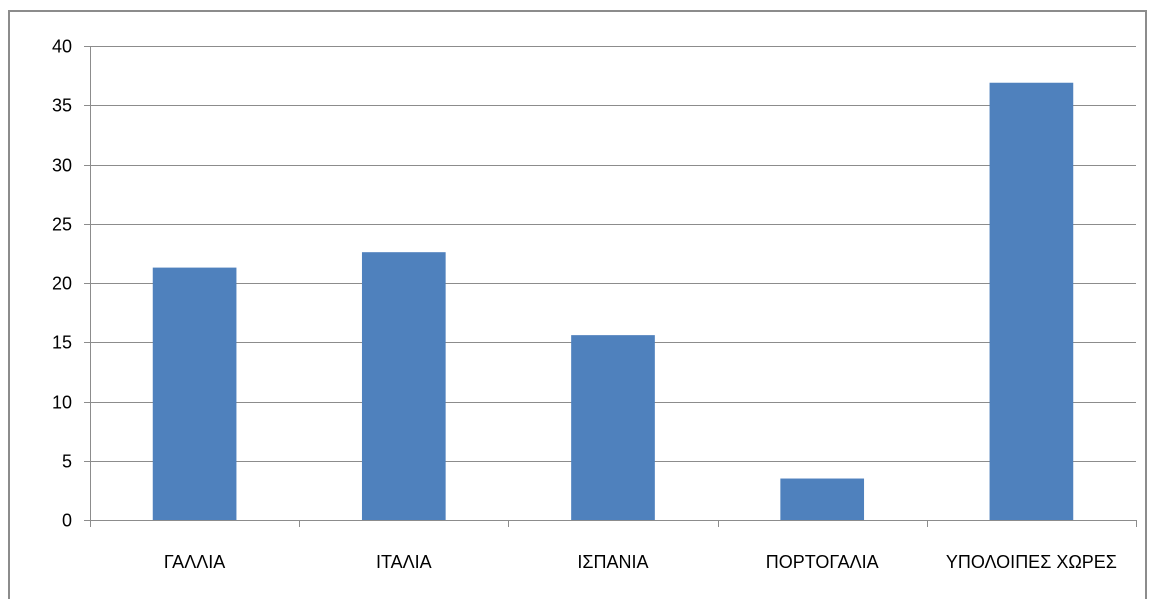  Describe the element at coordinates (404, 562) in the screenshot. I see `x-tick-label: ΙΤΑΛΙΑ` at that location.